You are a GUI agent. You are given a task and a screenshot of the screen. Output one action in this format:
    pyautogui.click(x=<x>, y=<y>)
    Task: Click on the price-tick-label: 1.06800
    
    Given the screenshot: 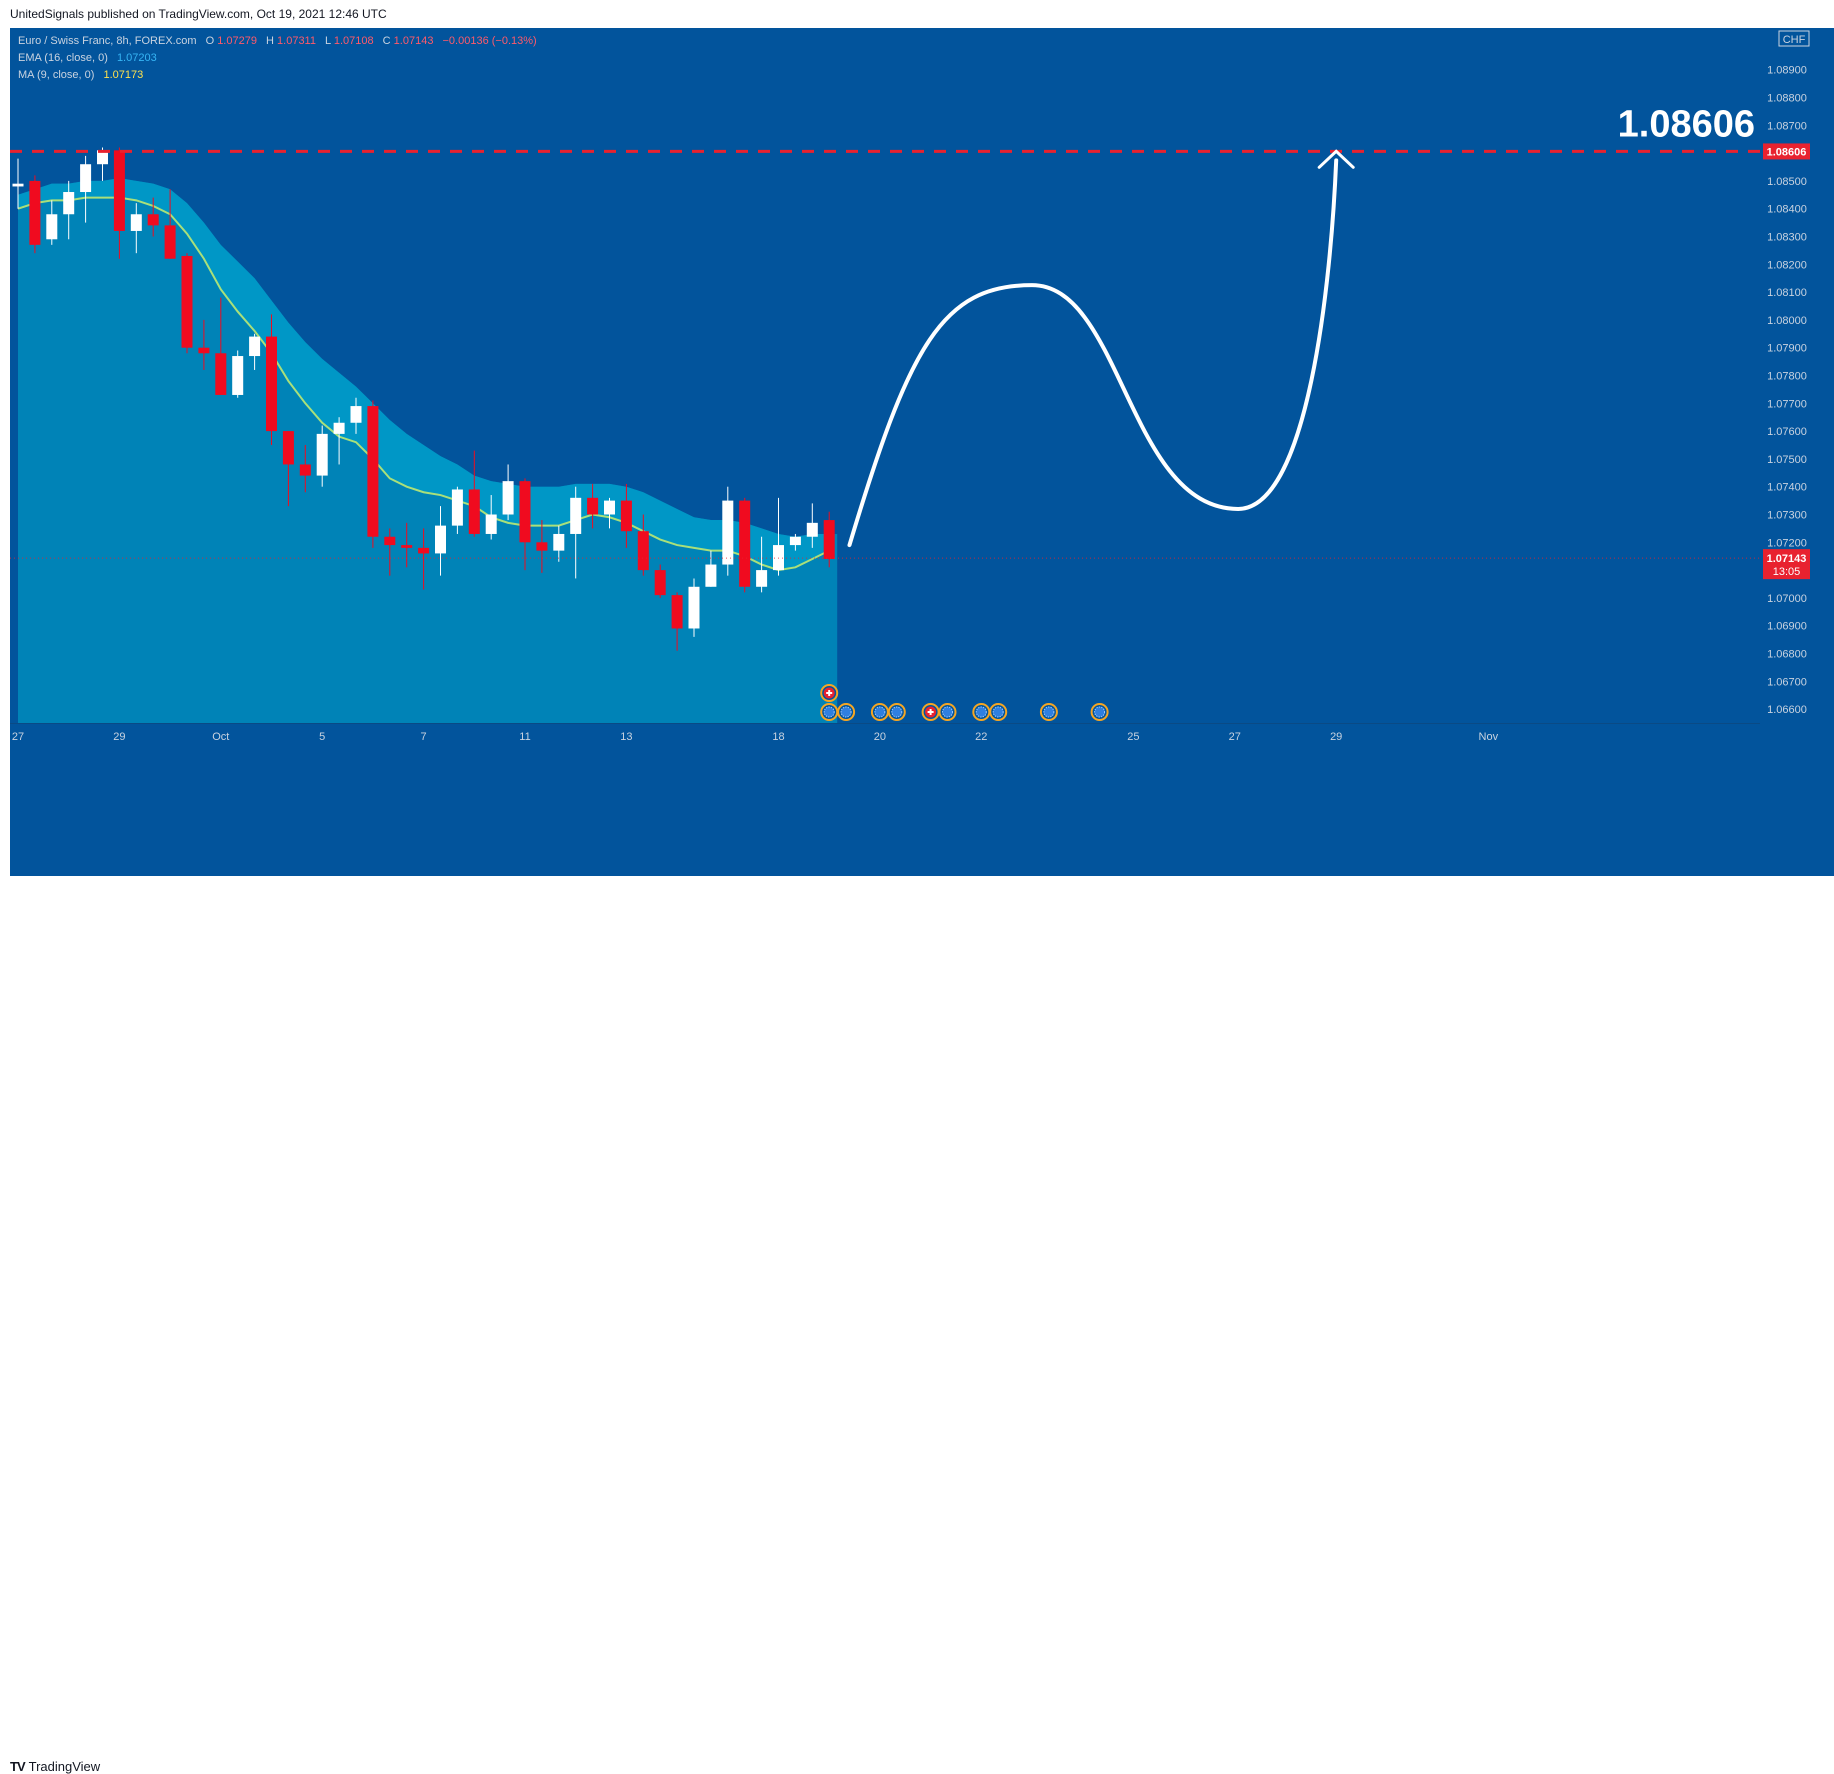 What is the action you would take?
    pyautogui.click(x=1787, y=655)
    